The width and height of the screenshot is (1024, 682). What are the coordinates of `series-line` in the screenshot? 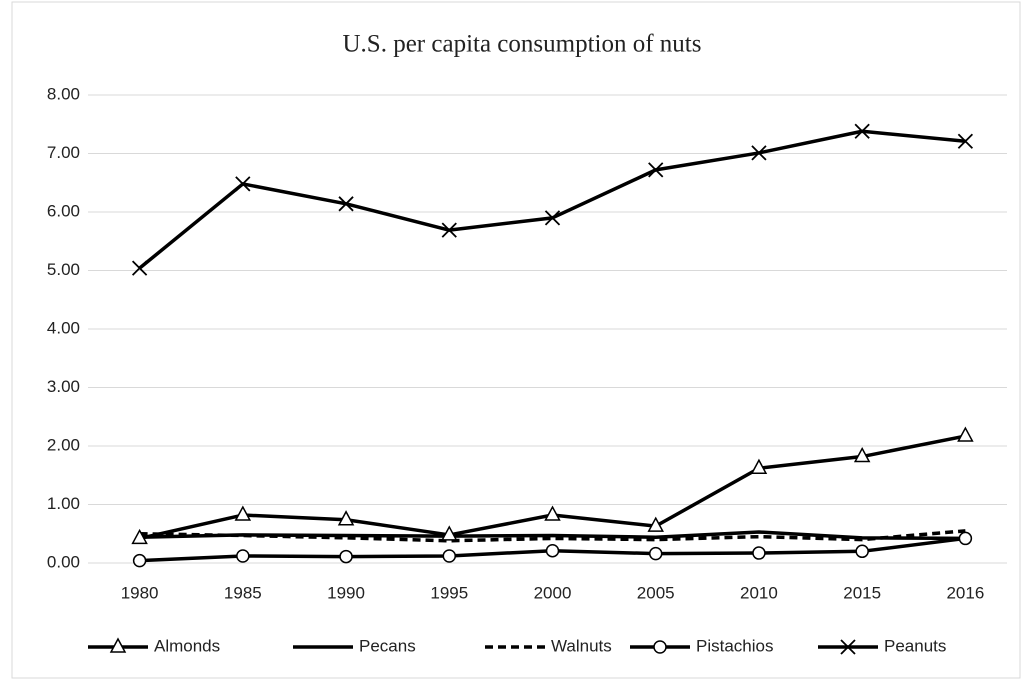 It's located at (552, 536).